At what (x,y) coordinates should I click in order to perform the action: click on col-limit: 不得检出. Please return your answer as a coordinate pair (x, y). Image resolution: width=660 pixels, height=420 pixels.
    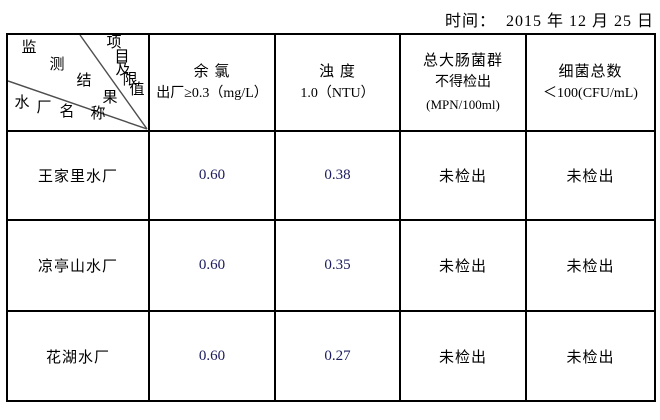
    Looking at the image, I should click on (463, 82).